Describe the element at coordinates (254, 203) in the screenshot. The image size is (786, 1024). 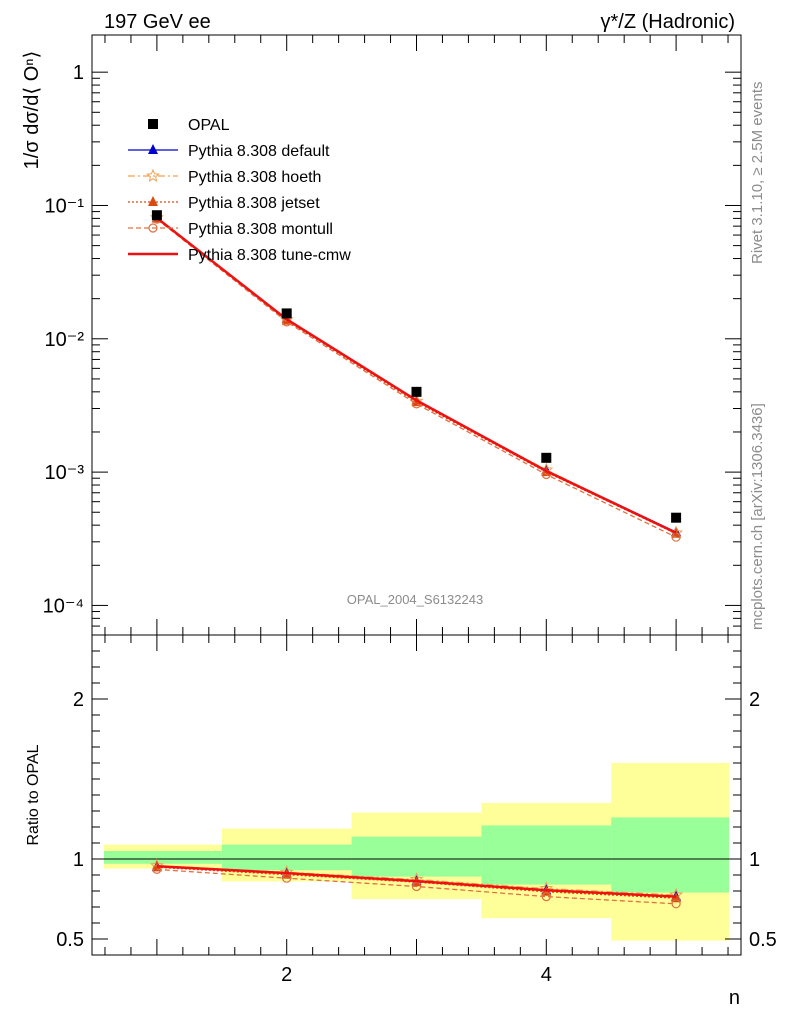
I see `legend-label: Pythia 8.308 jetset` at that location.